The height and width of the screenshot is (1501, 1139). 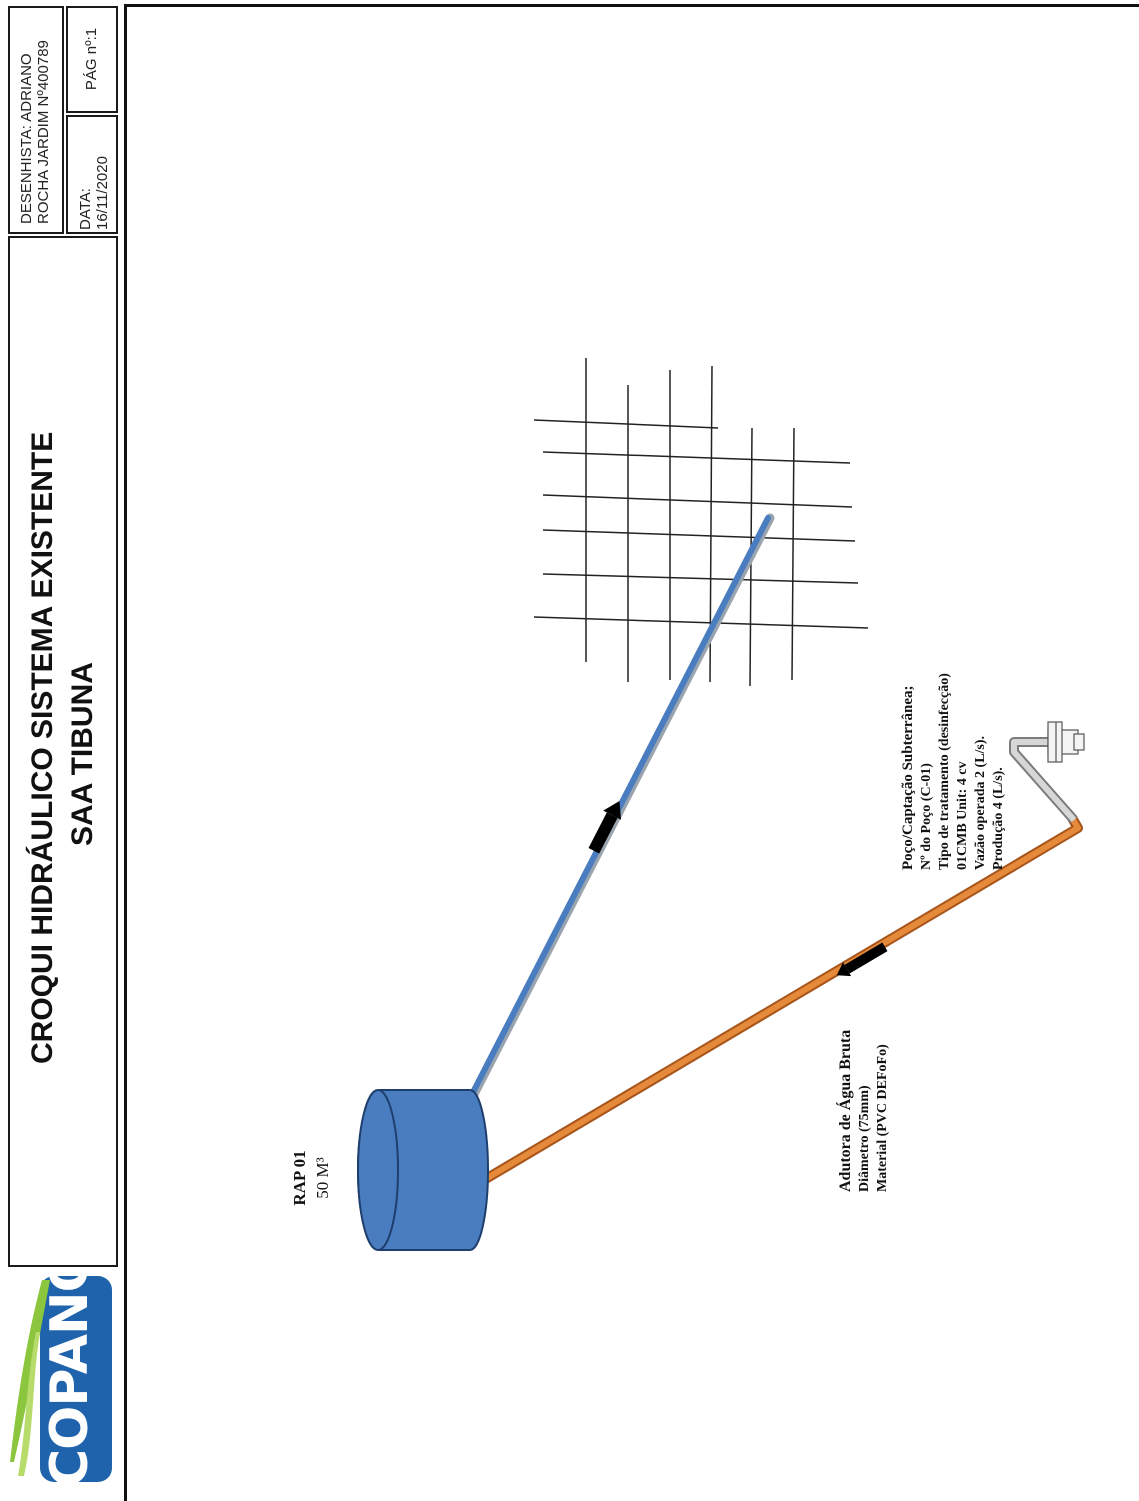 I want to click on well-pipe, so click(x=1043, y=780).